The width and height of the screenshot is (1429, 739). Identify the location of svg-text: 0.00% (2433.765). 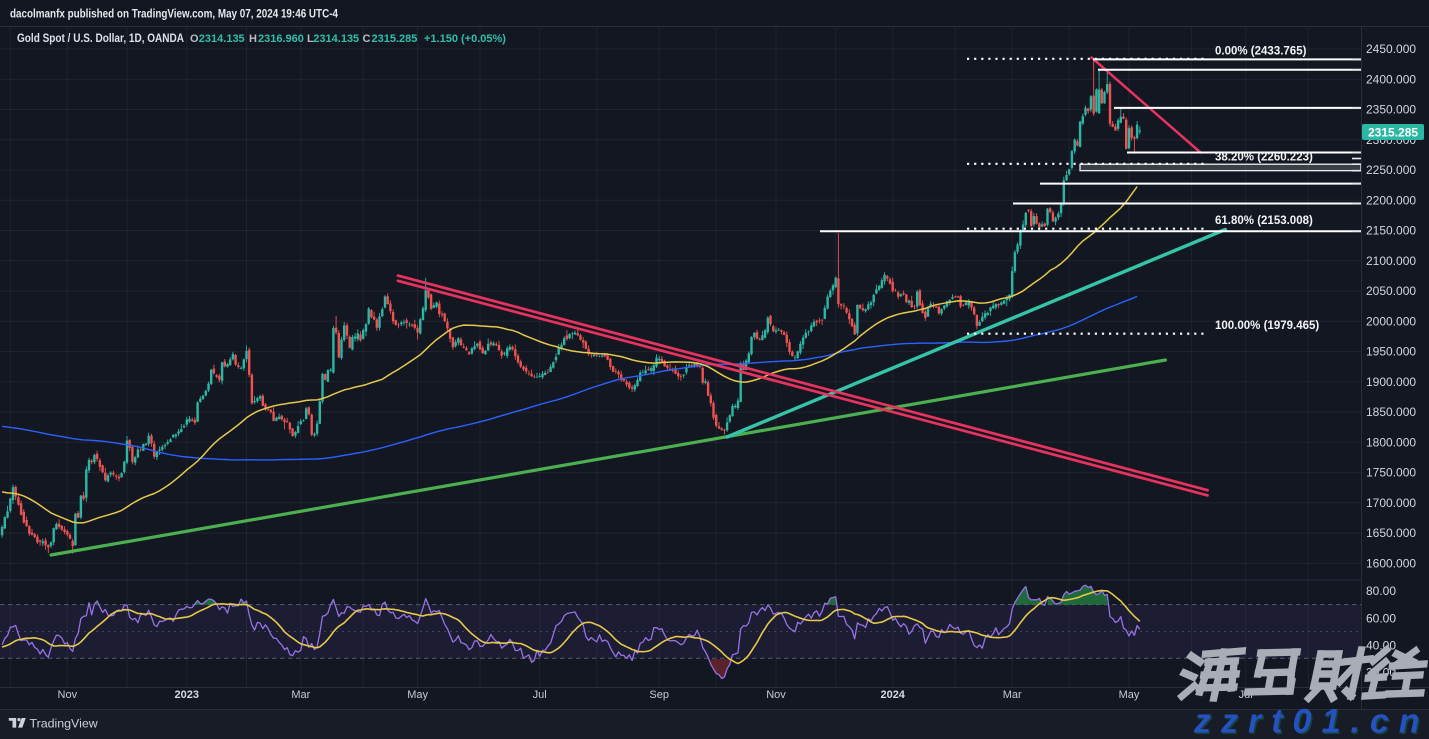
(1261, 52).